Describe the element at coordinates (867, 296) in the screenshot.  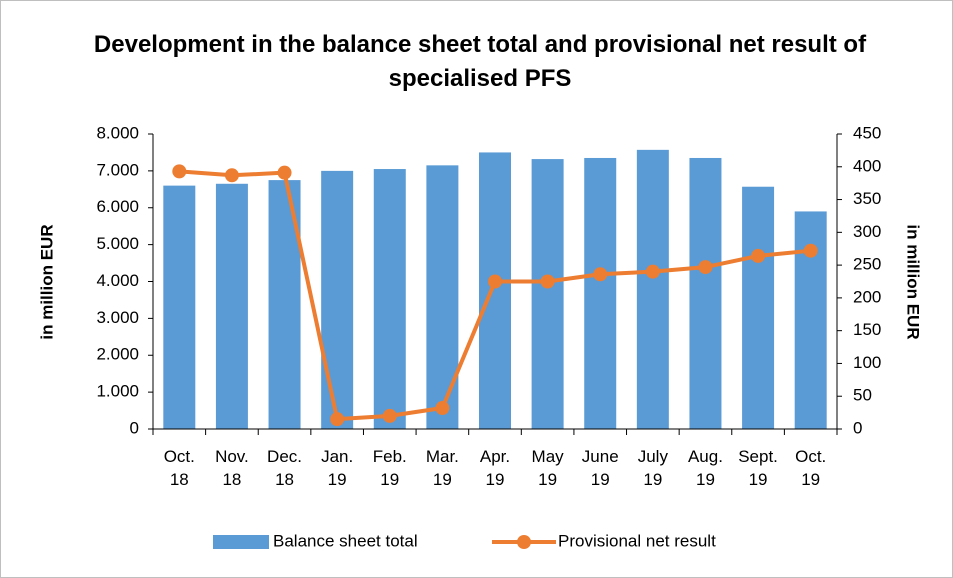
I see `y2-tick-label: 200` at that location.